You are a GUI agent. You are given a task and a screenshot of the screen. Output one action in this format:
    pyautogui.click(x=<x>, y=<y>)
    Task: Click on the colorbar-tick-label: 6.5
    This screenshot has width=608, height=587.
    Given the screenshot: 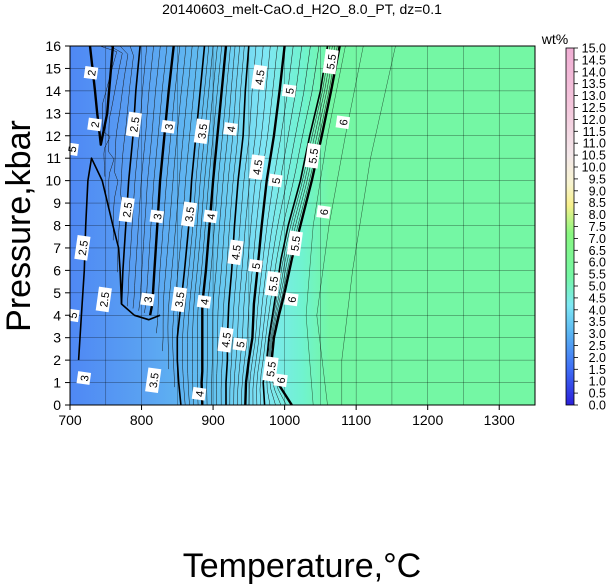 What is the action you would take?
    pyautogui.click(x=597, y=251)
    